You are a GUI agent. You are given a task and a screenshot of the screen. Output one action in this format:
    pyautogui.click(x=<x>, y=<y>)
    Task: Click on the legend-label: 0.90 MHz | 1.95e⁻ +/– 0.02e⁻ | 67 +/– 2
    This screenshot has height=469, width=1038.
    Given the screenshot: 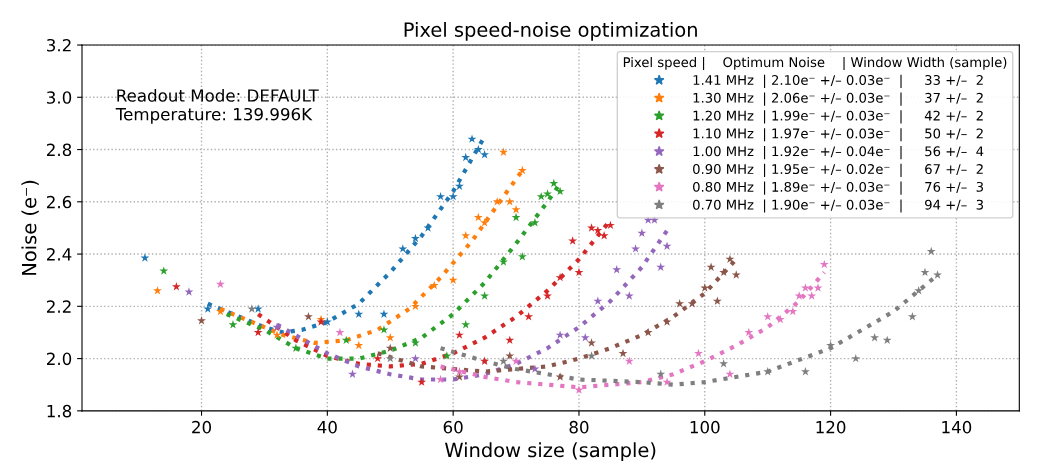 What is the action you would take?
    pyautogui.click(x=838, y=170)
    